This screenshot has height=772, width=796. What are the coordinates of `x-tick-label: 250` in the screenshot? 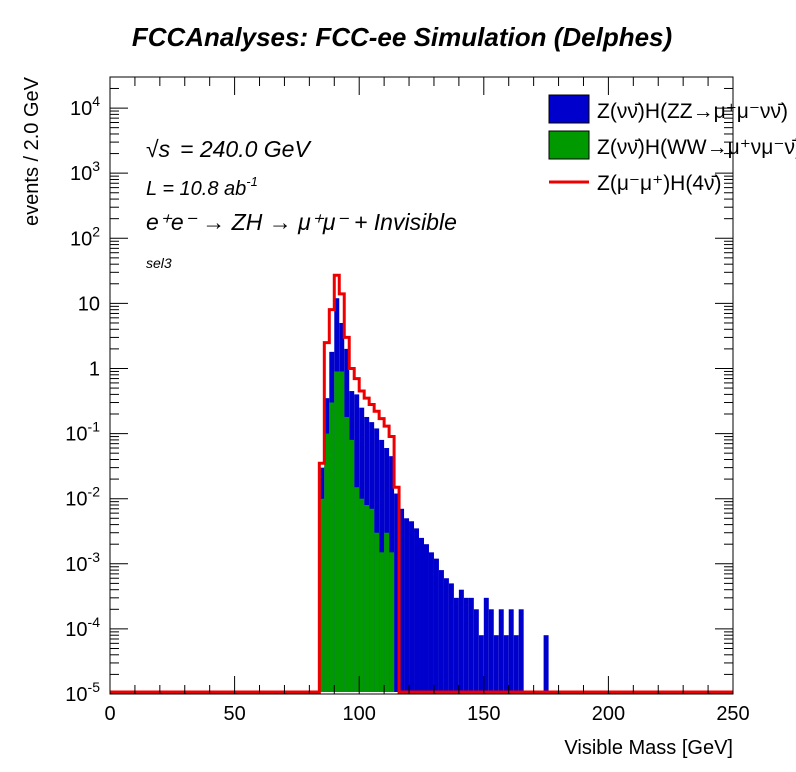 It's located at (732, 714).